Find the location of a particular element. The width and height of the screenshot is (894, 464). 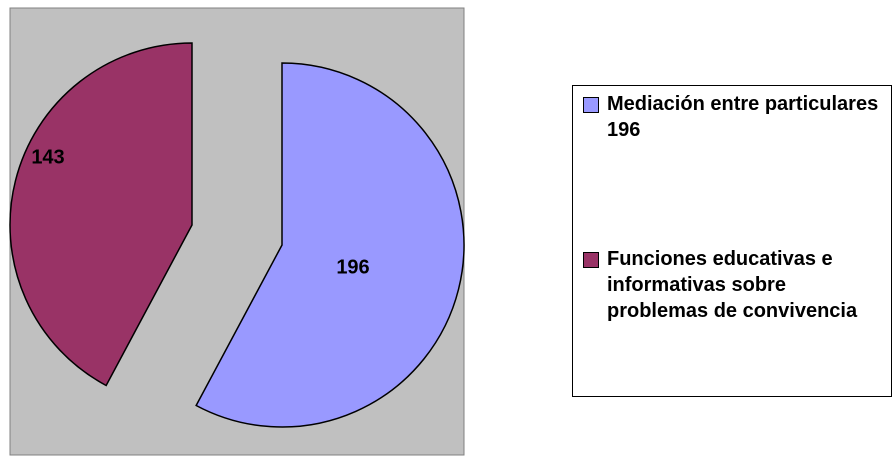

data-label: 143 is located at coordinates (47, 157).